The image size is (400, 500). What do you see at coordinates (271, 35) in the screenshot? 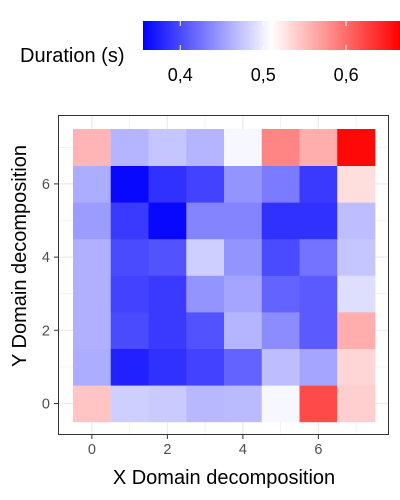
I see `legend-color-bar` at bounding box center [271, 35].